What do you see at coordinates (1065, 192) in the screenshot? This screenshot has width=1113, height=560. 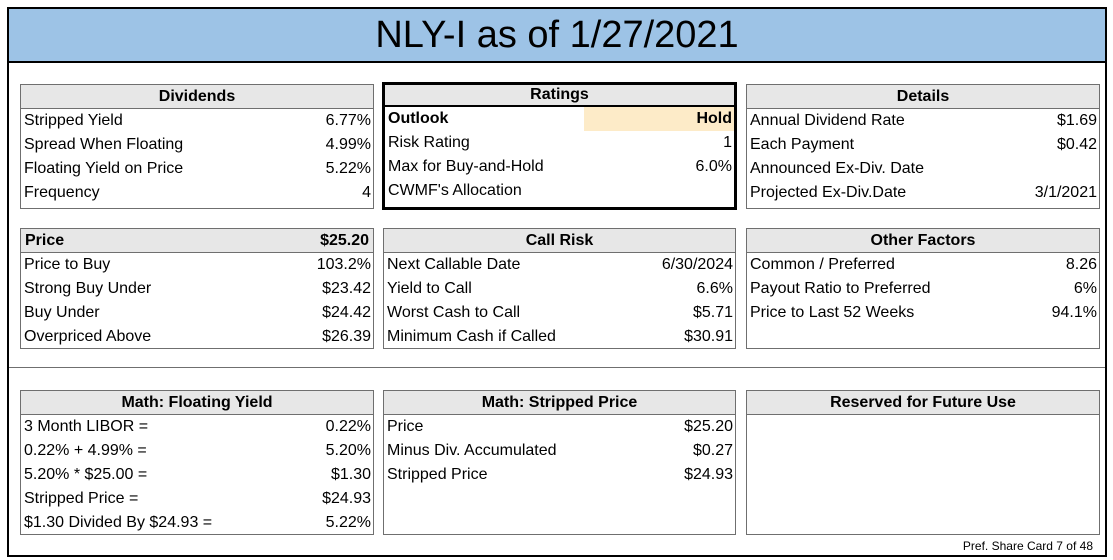 I see `row-value: 3/1/2021` at bounding box center [1065, 192].